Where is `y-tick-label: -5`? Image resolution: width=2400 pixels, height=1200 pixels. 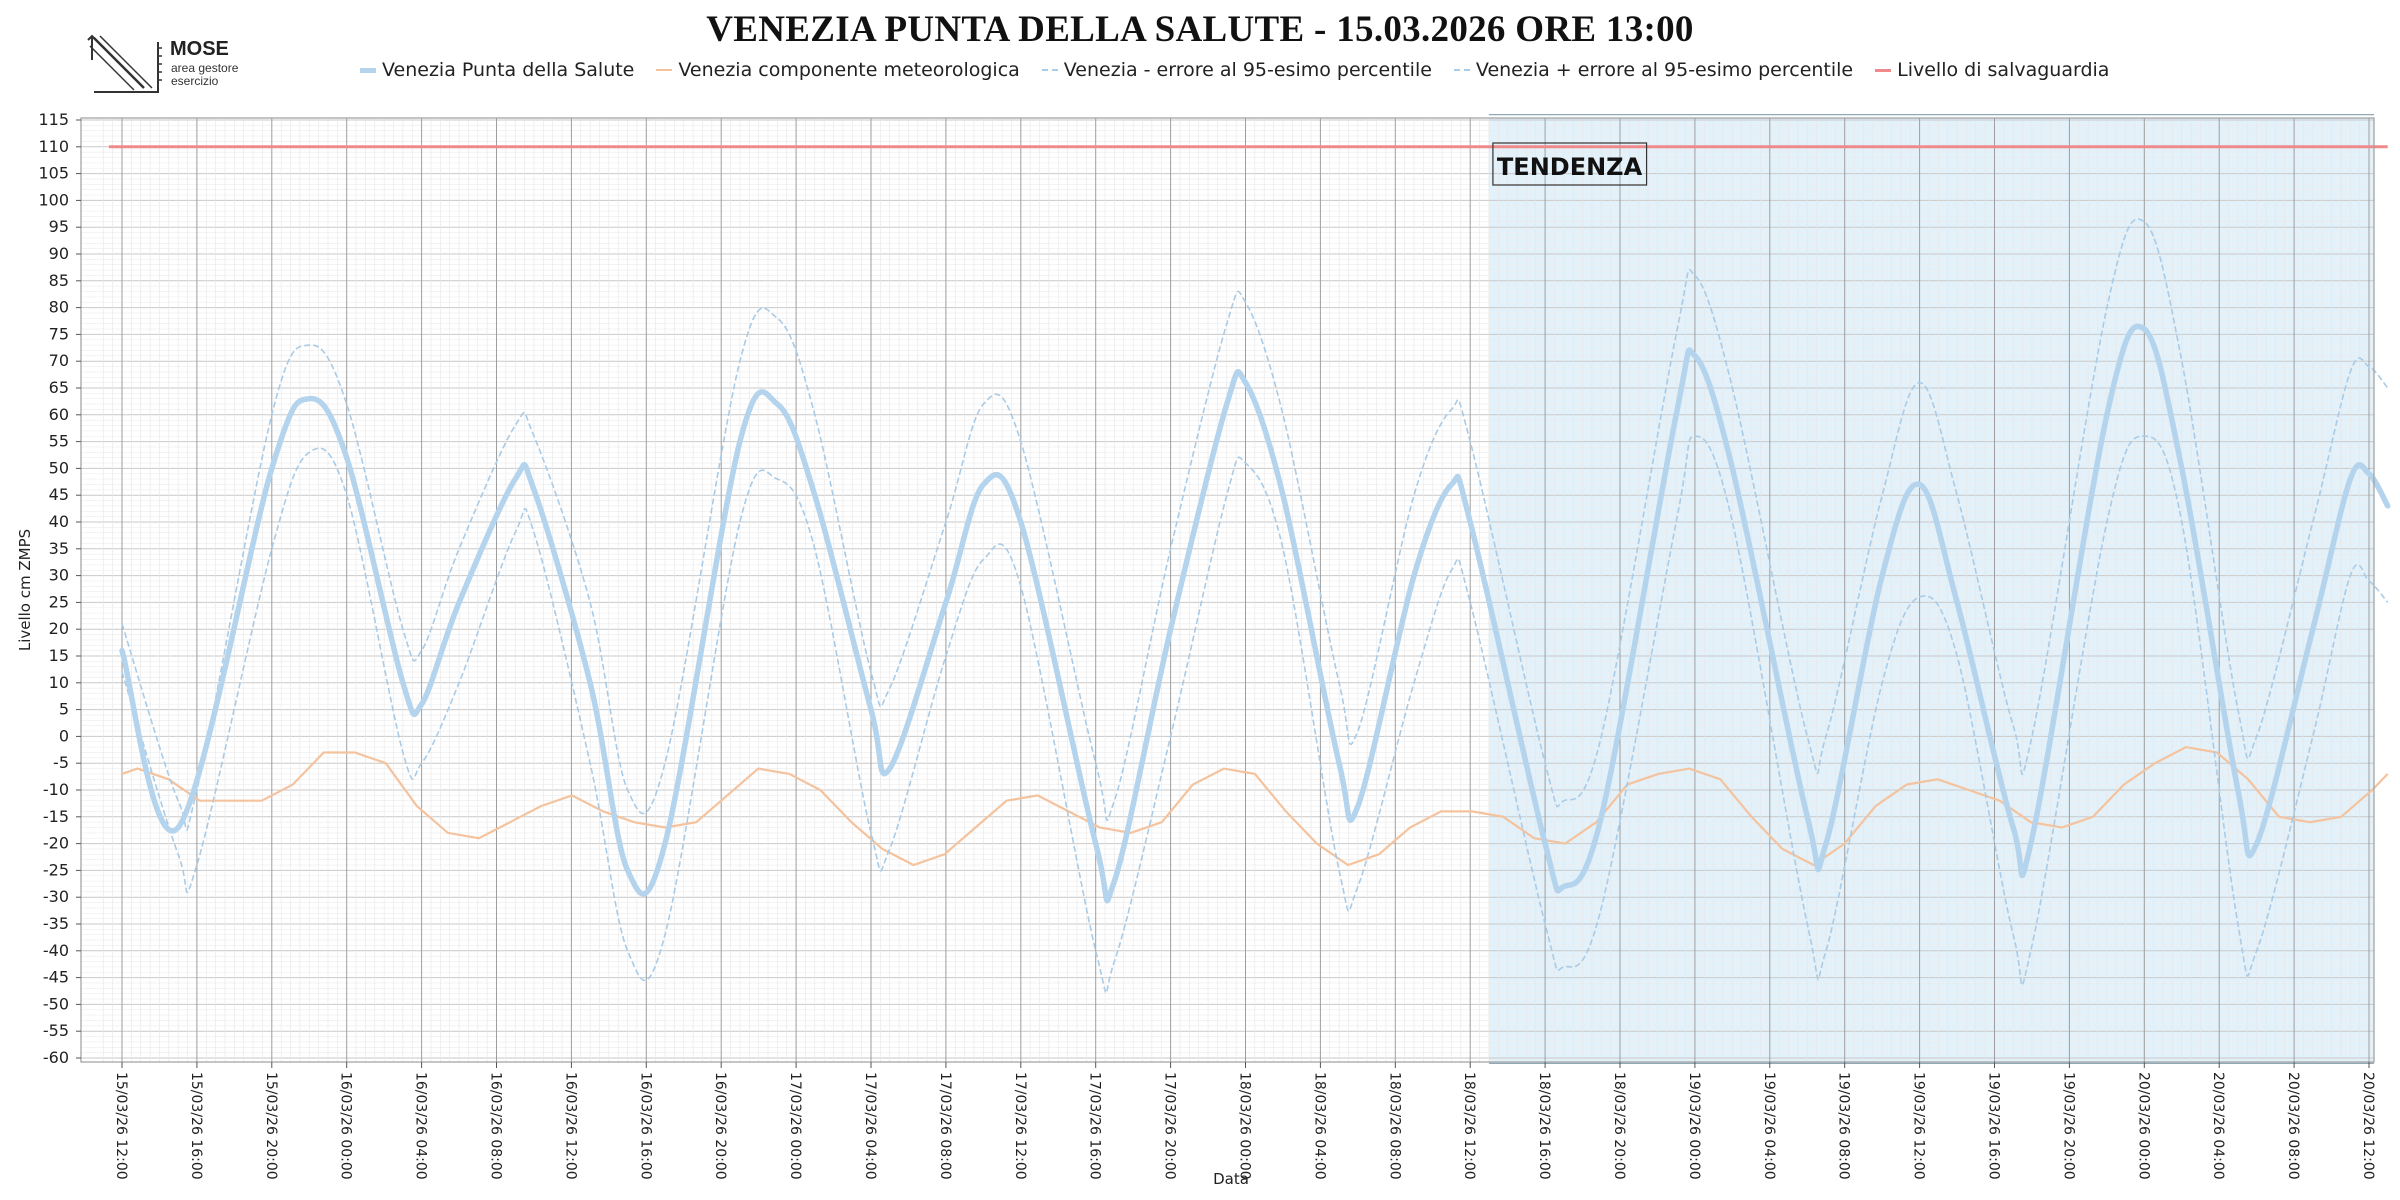 y-tick-label: -5 is located at coordinates (61, 762).